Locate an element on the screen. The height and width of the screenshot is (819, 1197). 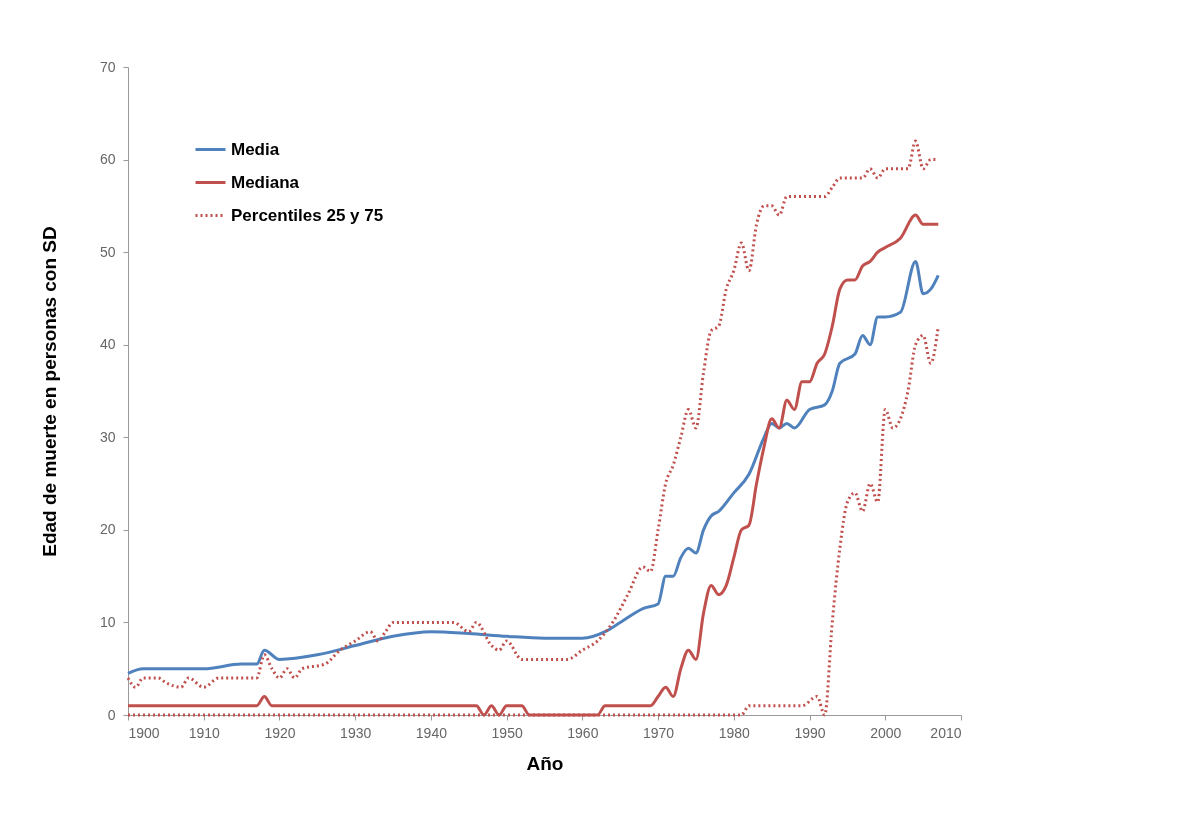
legend-label: Media is located at coordinates (255, 149).